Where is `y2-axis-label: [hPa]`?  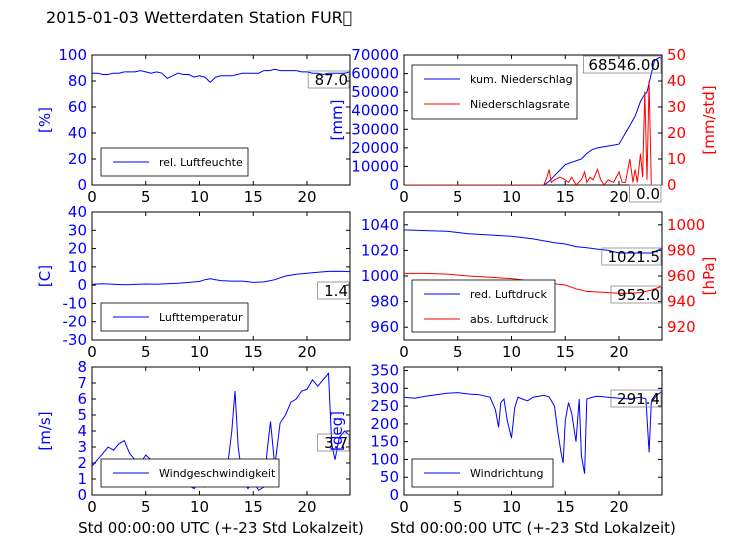
y2-axis-label: [hPa] is located at coordinates (709, 276).